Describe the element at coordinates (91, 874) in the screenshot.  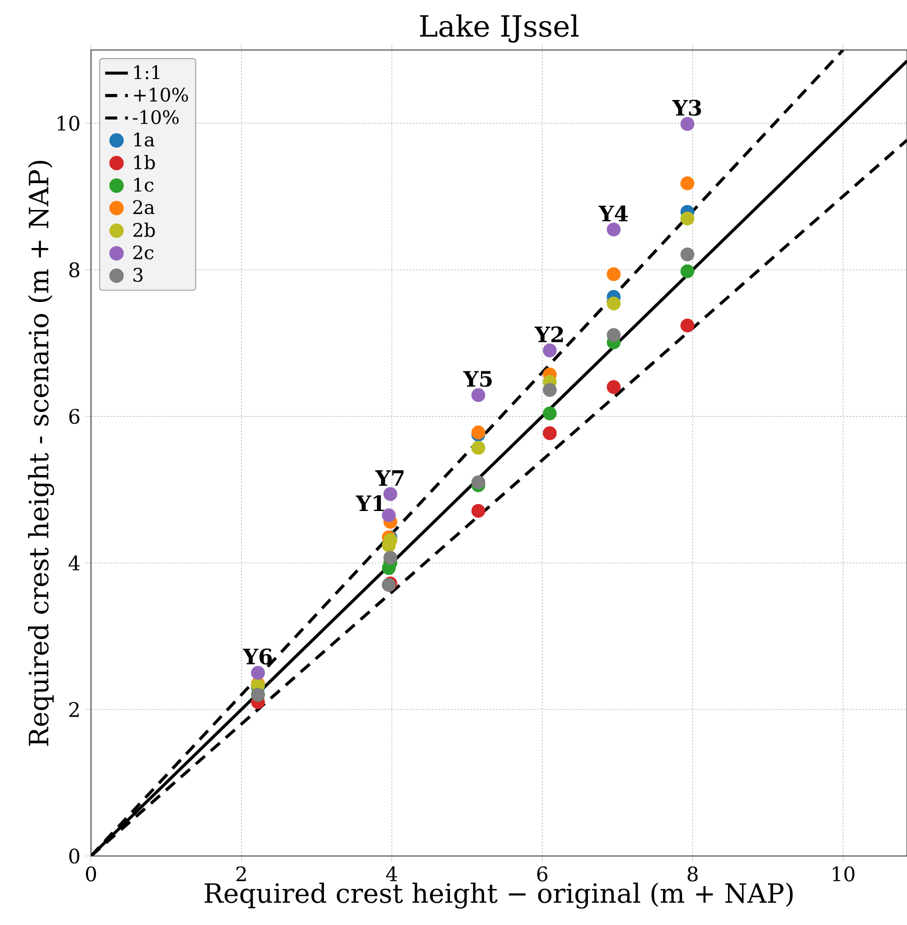
I see `x-tick-label: 0` at that location.